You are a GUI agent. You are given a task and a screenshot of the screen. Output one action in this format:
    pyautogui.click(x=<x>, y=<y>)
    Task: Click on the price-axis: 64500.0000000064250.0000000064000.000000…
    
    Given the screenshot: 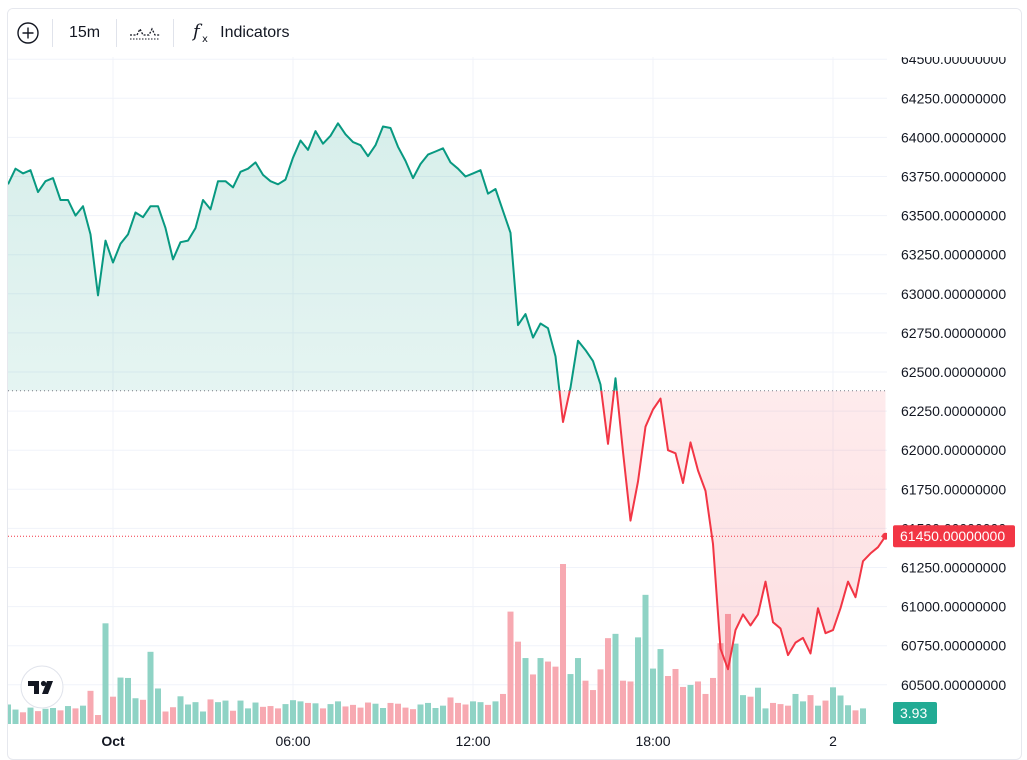 What is the action you would take?
    pyautogui.click(x=953, y=372)
    